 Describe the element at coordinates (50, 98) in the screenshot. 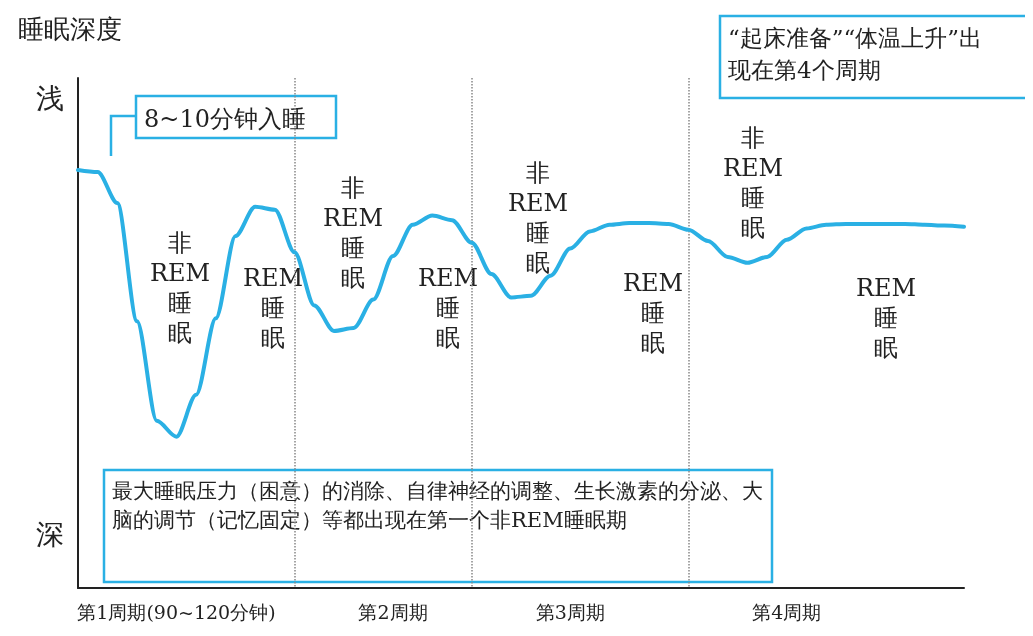

I see `text: 浅` at that location.